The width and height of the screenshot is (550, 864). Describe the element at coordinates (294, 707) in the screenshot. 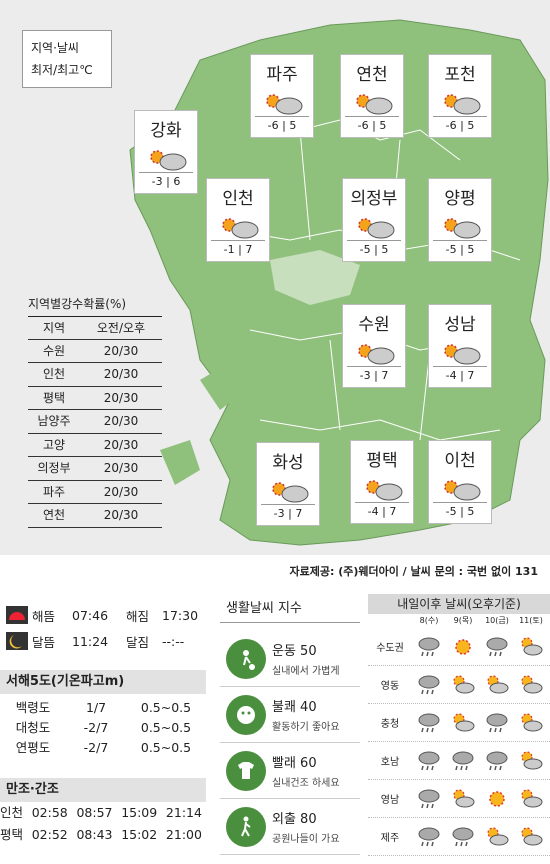

I see `life-name: 불쾌 40` at that location.